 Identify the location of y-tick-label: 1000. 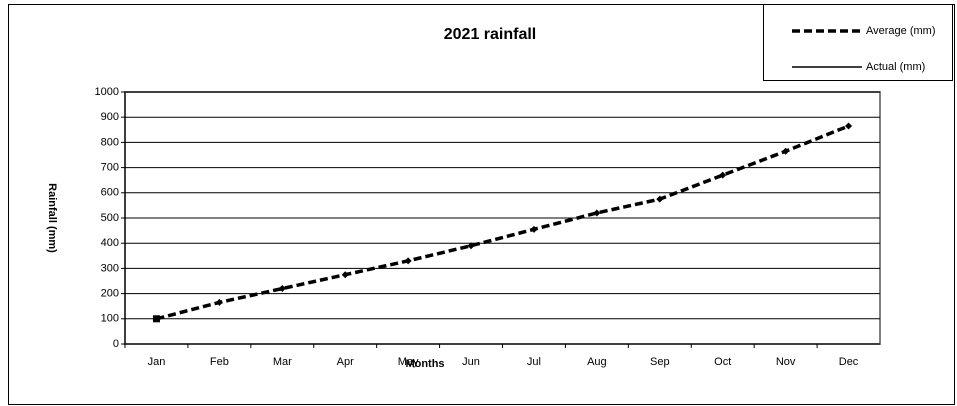
(107, 92).